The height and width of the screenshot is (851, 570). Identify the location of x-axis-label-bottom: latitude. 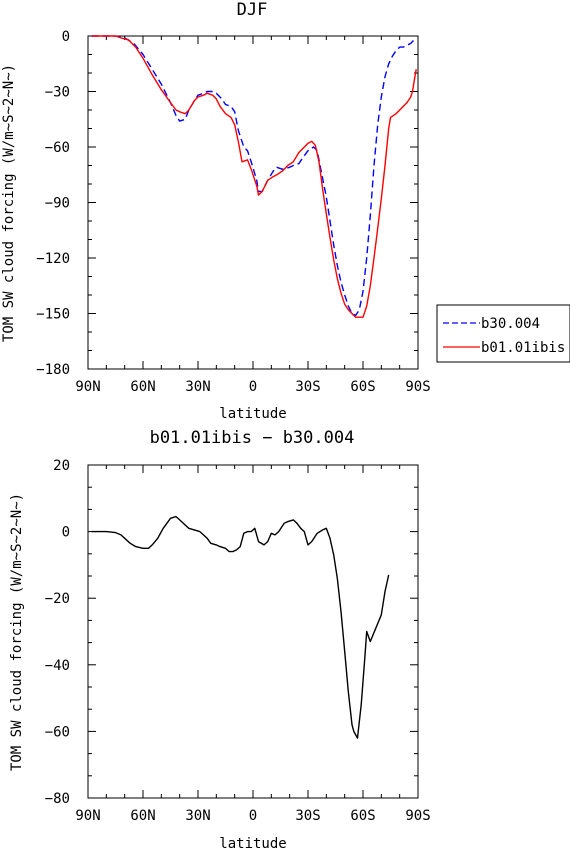
(252, 843).